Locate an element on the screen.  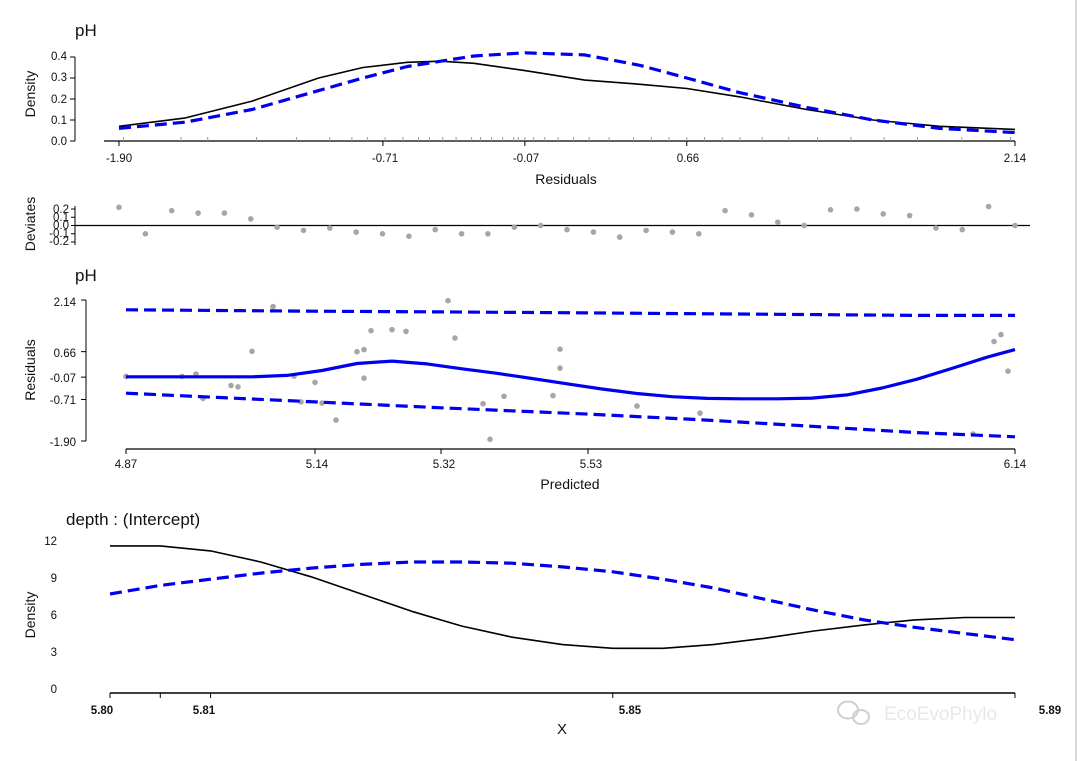
x-axis-label: Predicted is located at coordinates (569, 484).